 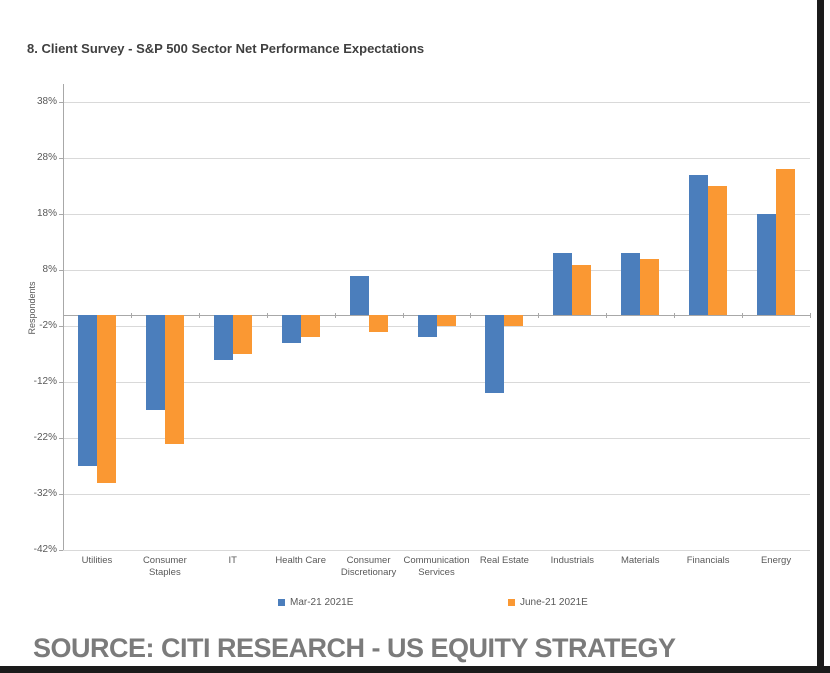 I want to click on legend-item-june-21: June-21 2021E, so click(x=548, y=602).